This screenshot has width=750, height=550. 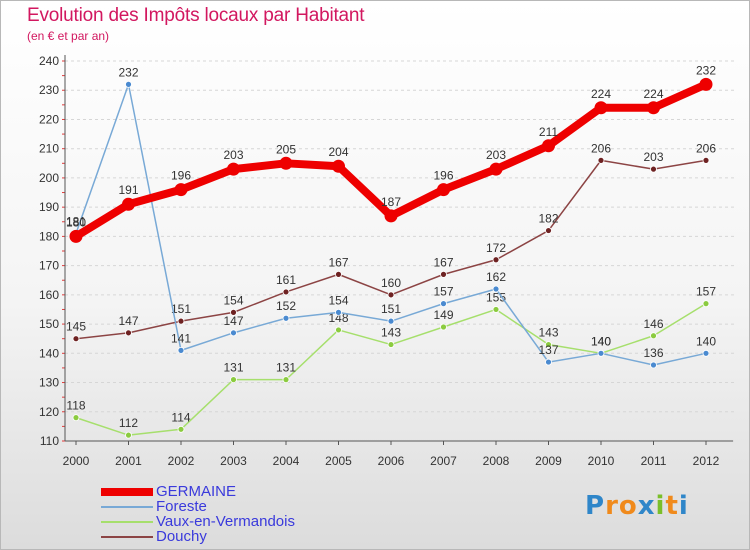 I want to click on y-tick-label: 230, so click(x=49, y=90).